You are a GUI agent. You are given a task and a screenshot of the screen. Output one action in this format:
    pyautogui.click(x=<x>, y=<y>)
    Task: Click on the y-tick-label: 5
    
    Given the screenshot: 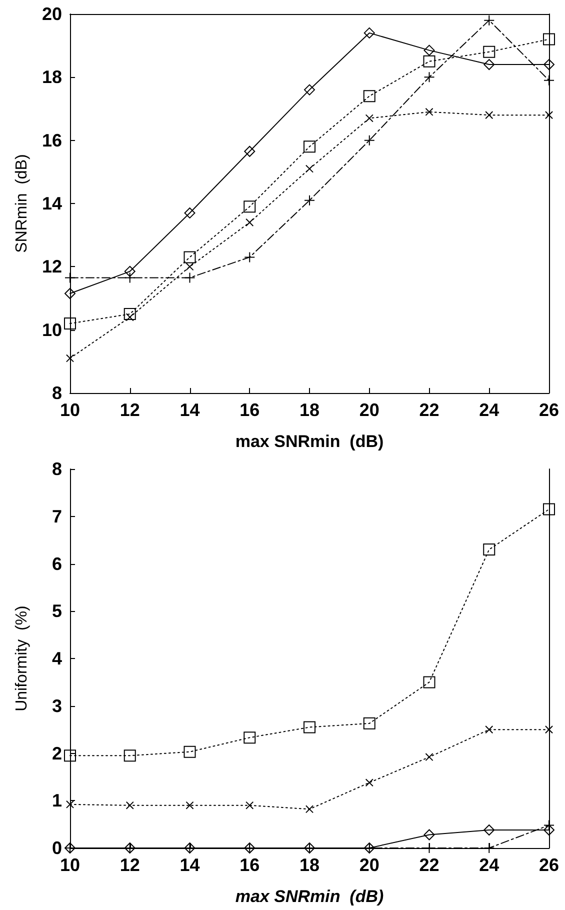 What is the action you would take?
    pyautogui.click(x=57, y=611)
    